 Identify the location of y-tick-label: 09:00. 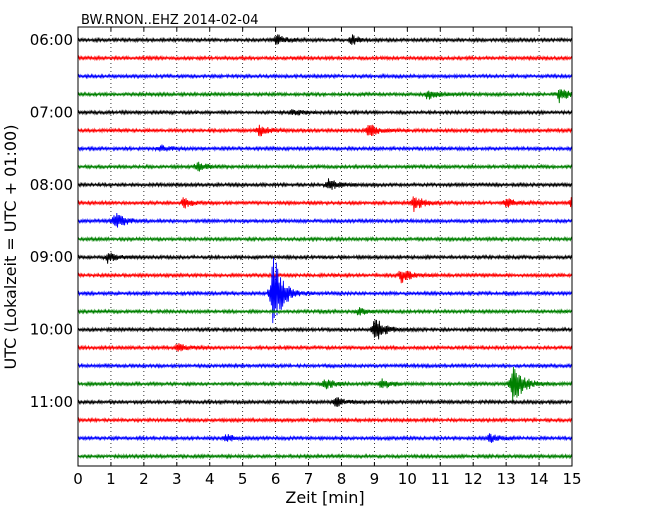
(51, 257).